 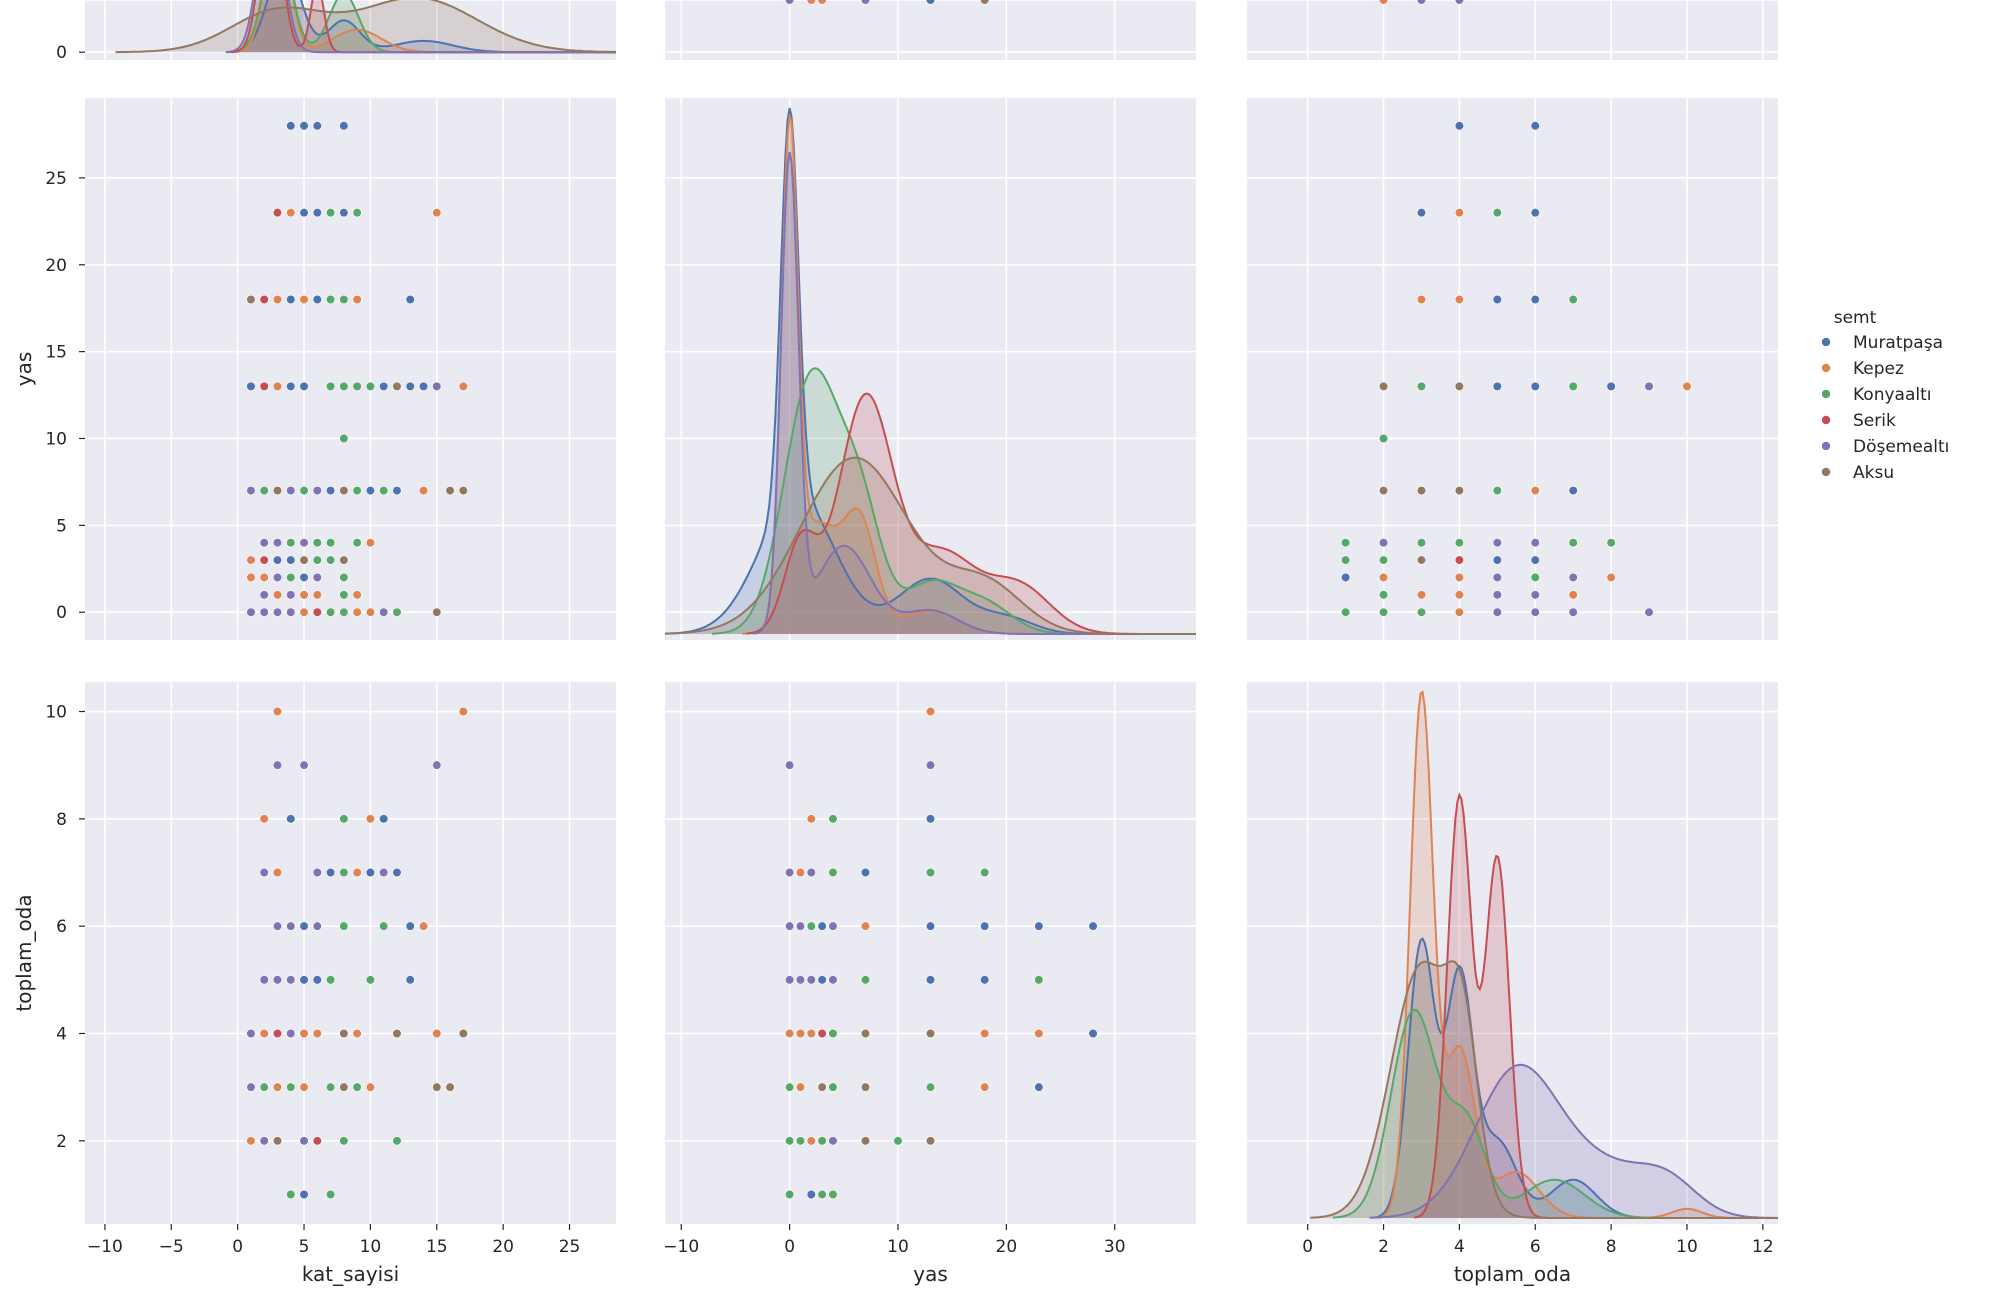 What do you see at coordinates (1873, 473) in the screenshot?
I see `legend-entry: Aksu` at bounding box center [1873, 473].